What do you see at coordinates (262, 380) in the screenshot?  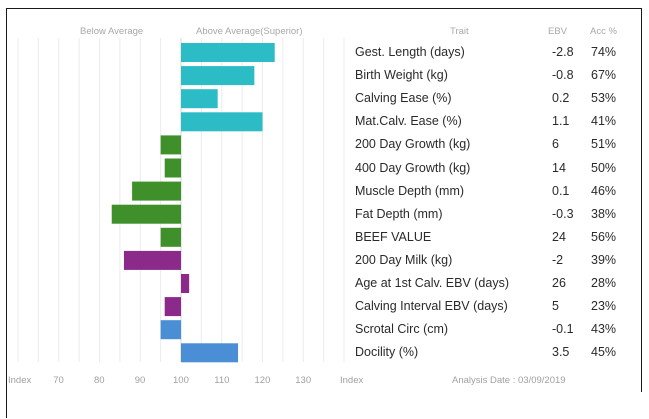 I see `x-tick-label: 120` at bounding box center [262, 380].